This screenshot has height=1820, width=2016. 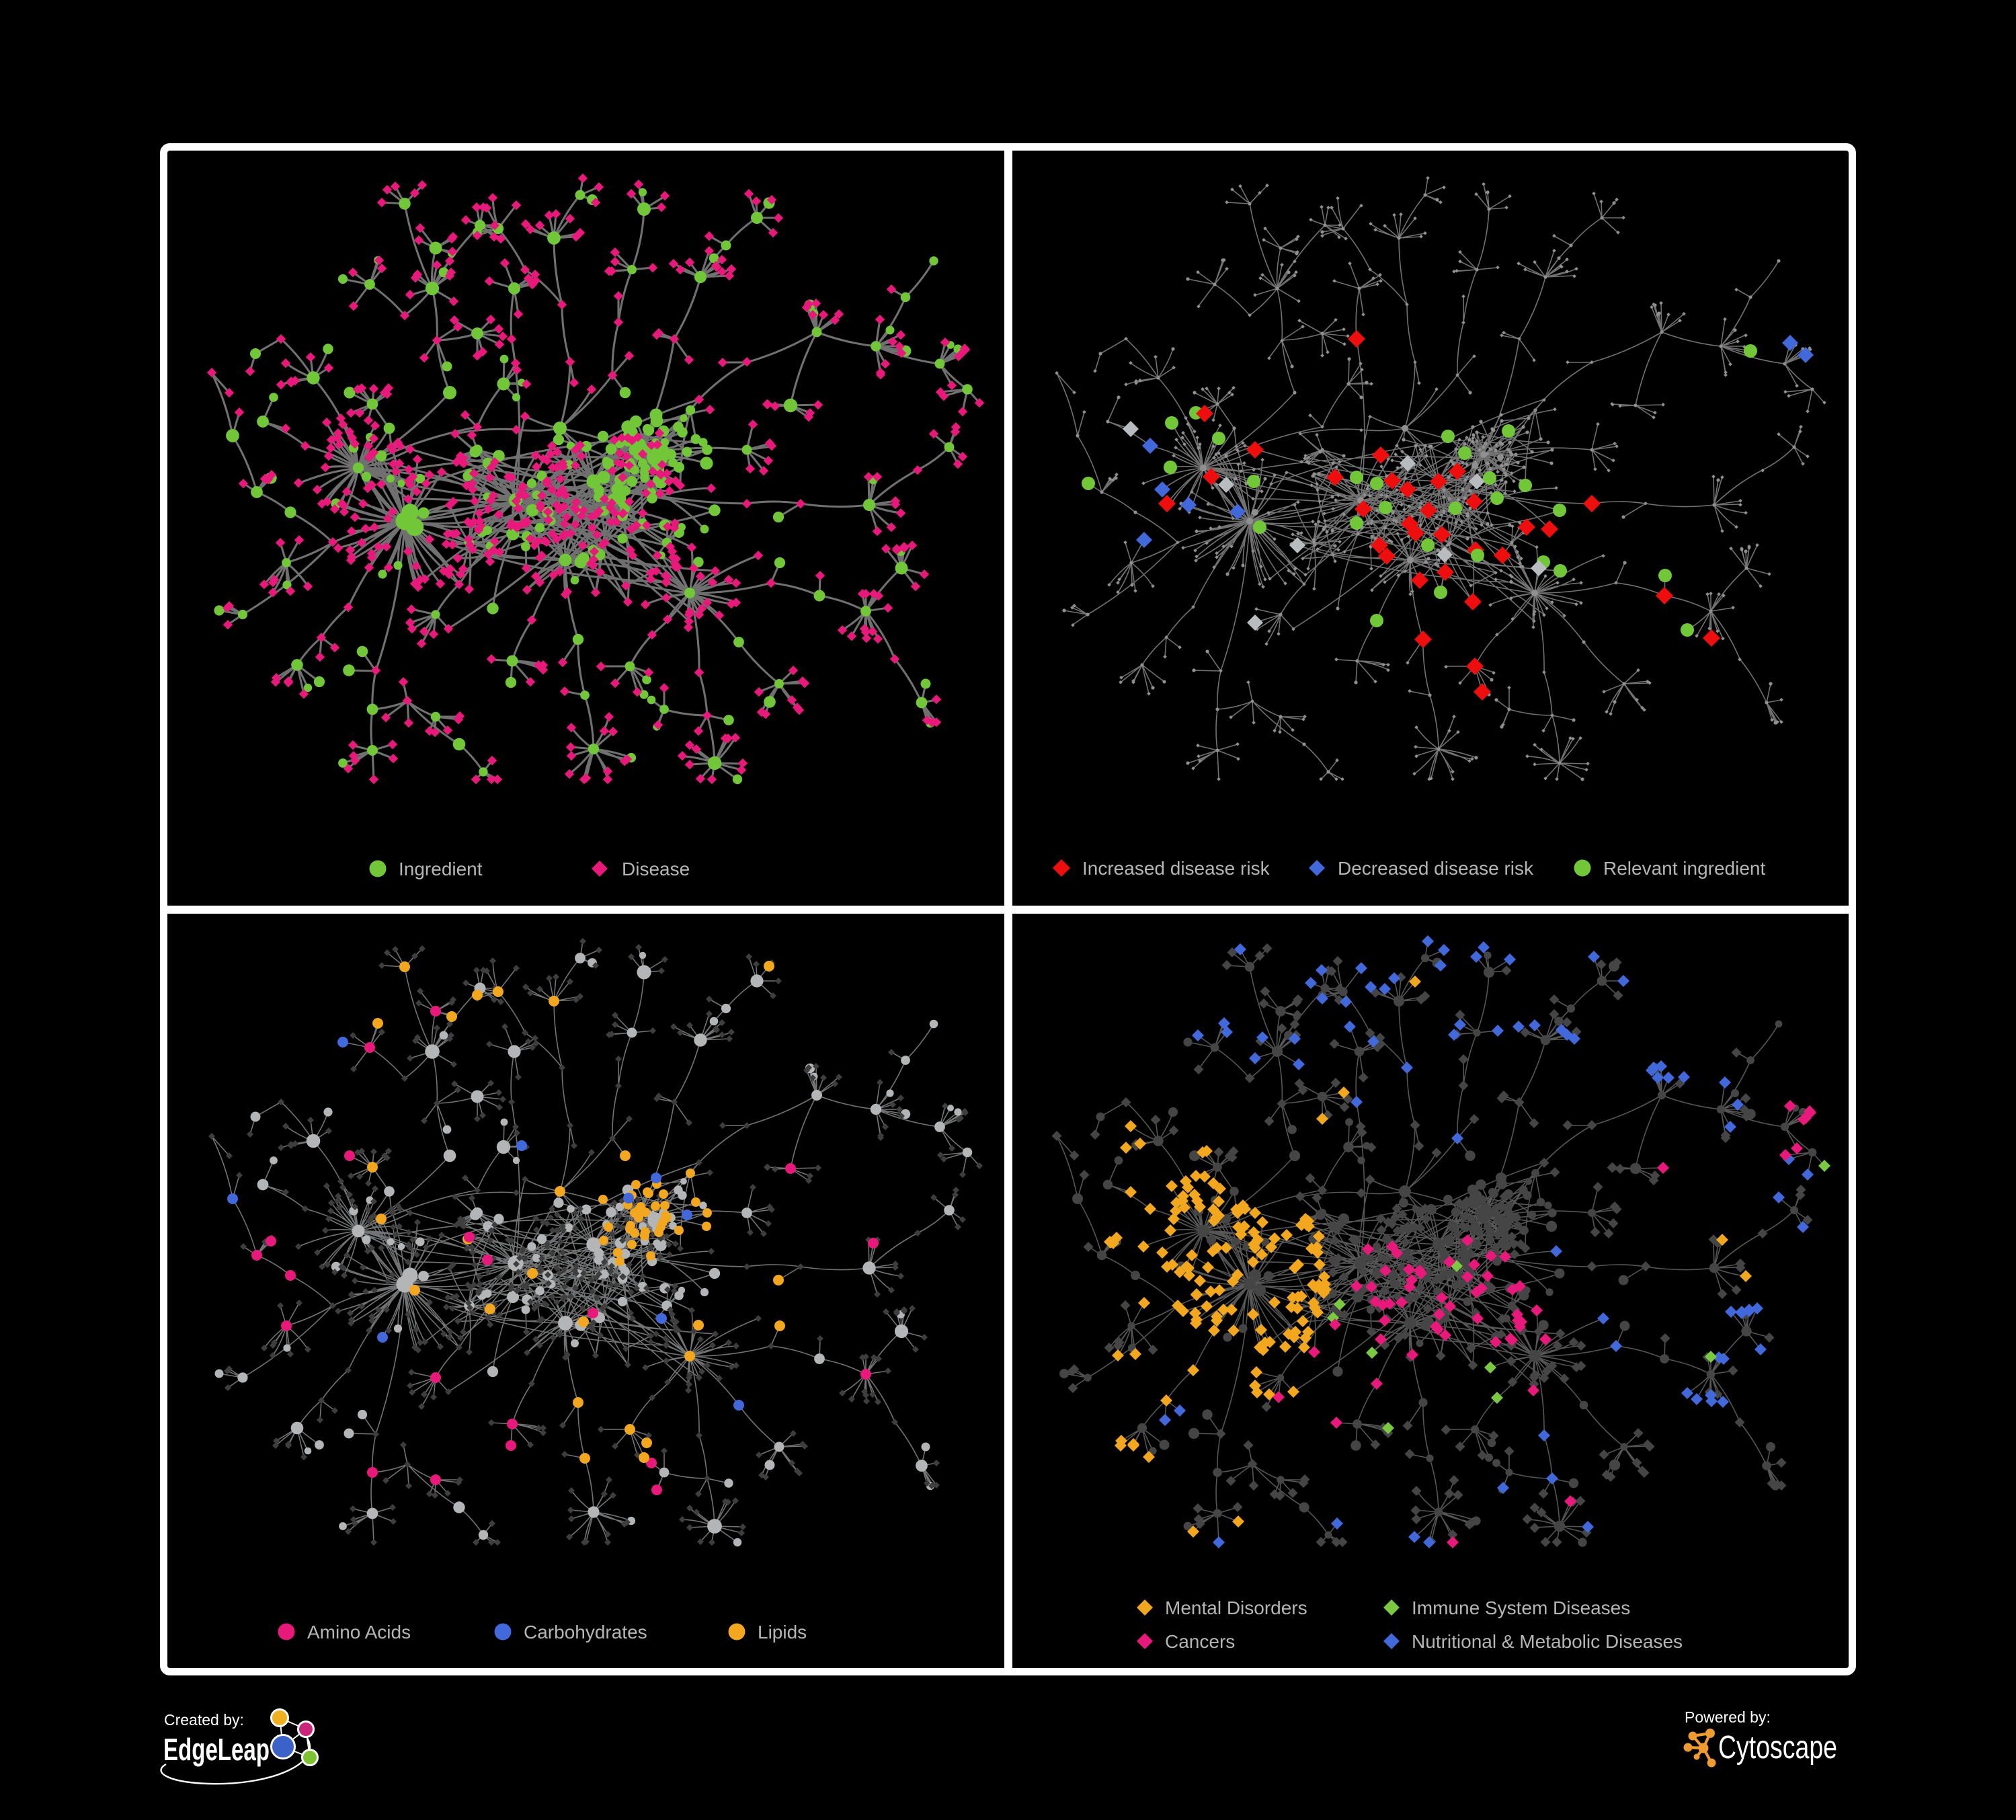 What do you see at coordinates (1728, 1717) in the screenshot?
I see `svg-text: Powered by:` at bounding box center [1728, 1717].